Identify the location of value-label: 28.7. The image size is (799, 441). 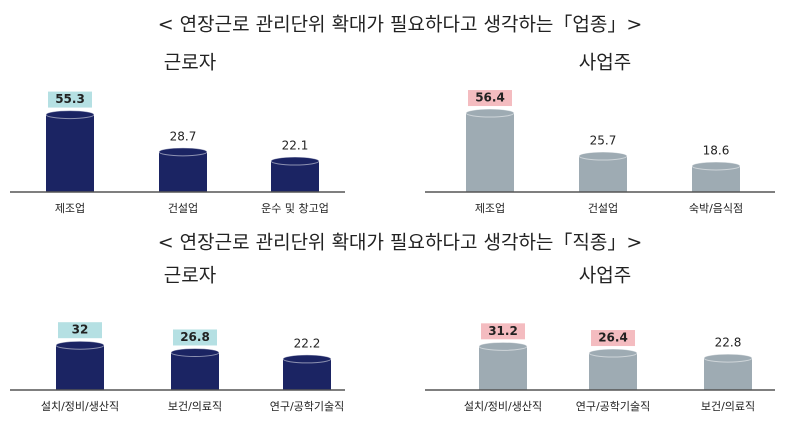
(183, 136).